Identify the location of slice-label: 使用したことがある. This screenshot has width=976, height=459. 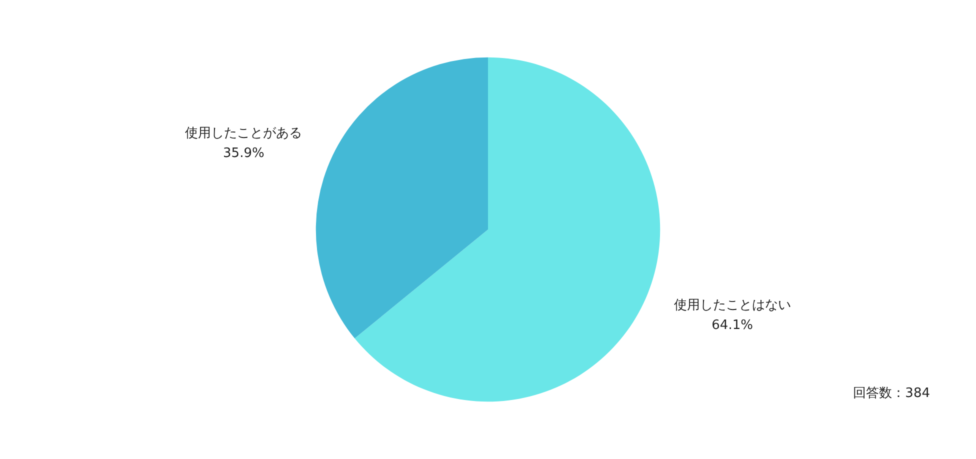
(243, 134).